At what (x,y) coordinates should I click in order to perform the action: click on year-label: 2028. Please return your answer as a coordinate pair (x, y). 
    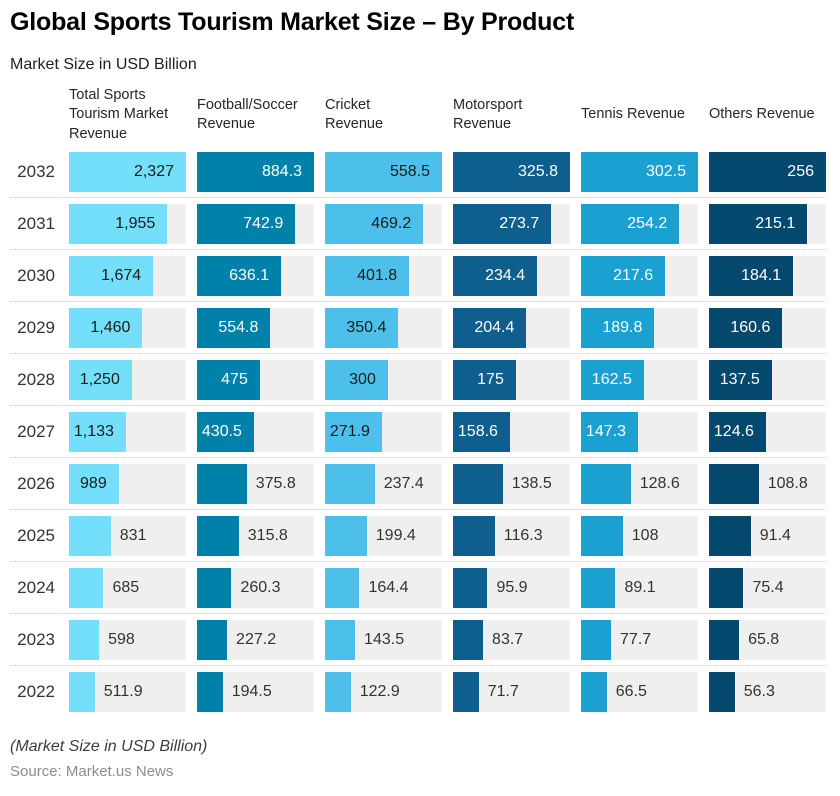
    Looking at the image, I should click on (36, 379).